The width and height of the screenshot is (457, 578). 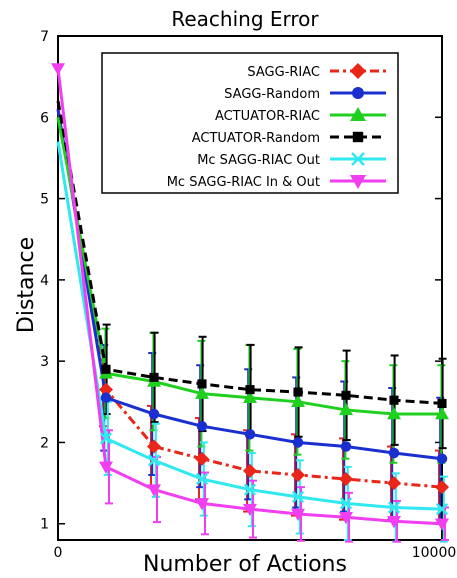 What do you see at coordinates (256, 138) in the screenshot?
I see `legend-label-3: ACTUATOR-Random` at bounding box center [256, 138].